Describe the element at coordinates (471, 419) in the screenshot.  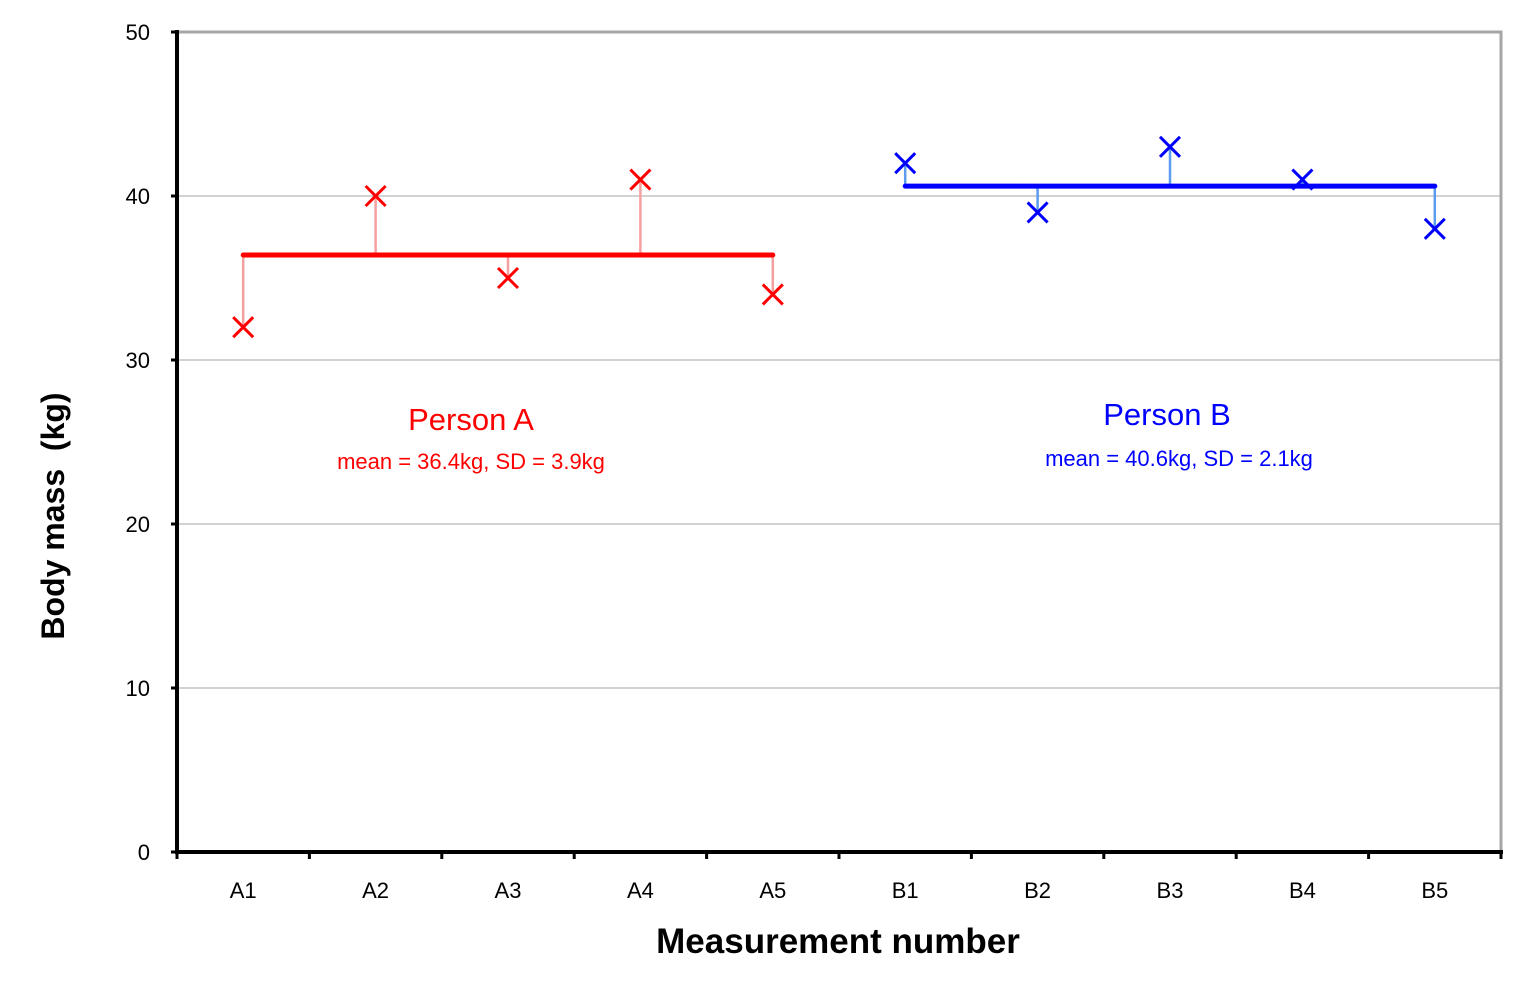
I see `series-label: Person A` at that location.